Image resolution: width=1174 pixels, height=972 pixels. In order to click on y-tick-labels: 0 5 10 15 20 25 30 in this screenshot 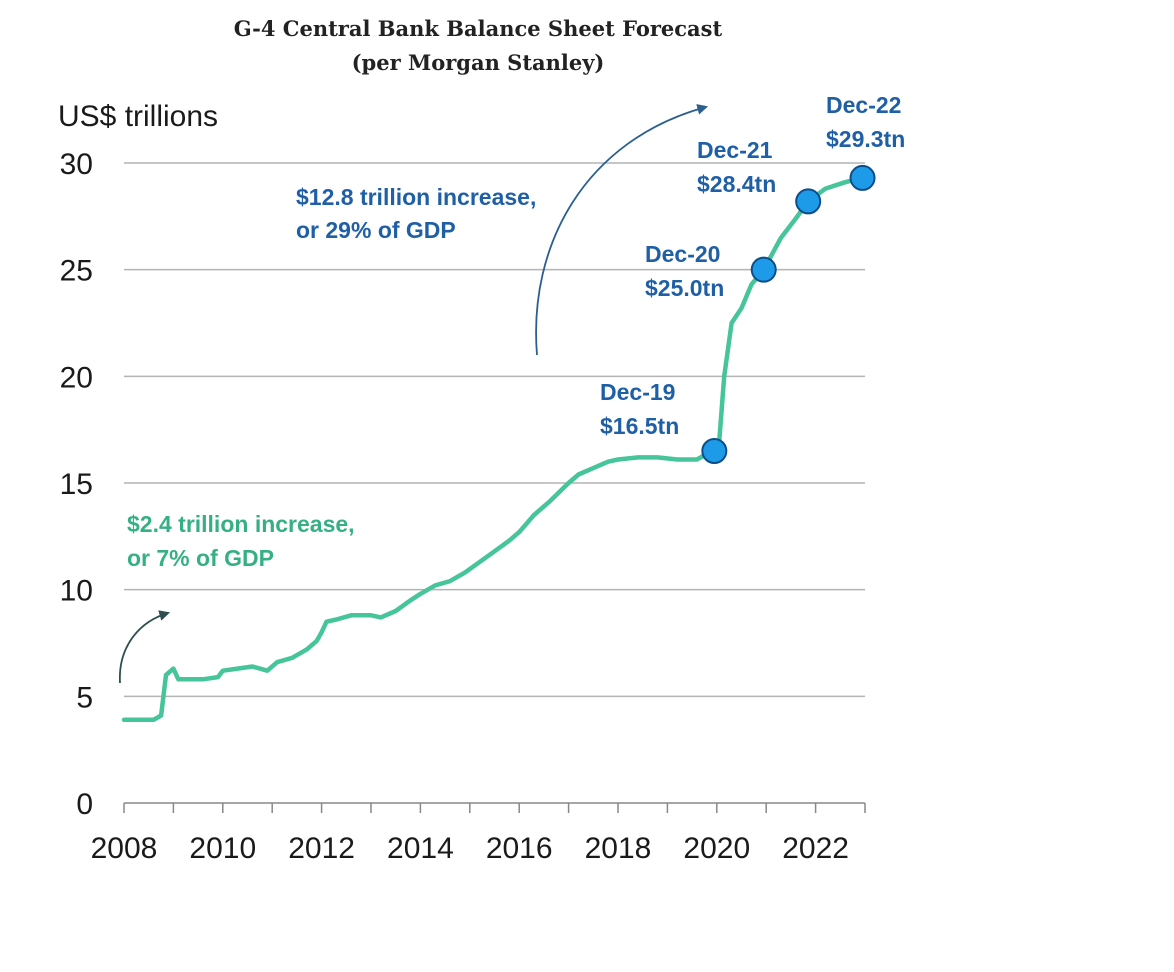, I will do `click(76, 484)`.